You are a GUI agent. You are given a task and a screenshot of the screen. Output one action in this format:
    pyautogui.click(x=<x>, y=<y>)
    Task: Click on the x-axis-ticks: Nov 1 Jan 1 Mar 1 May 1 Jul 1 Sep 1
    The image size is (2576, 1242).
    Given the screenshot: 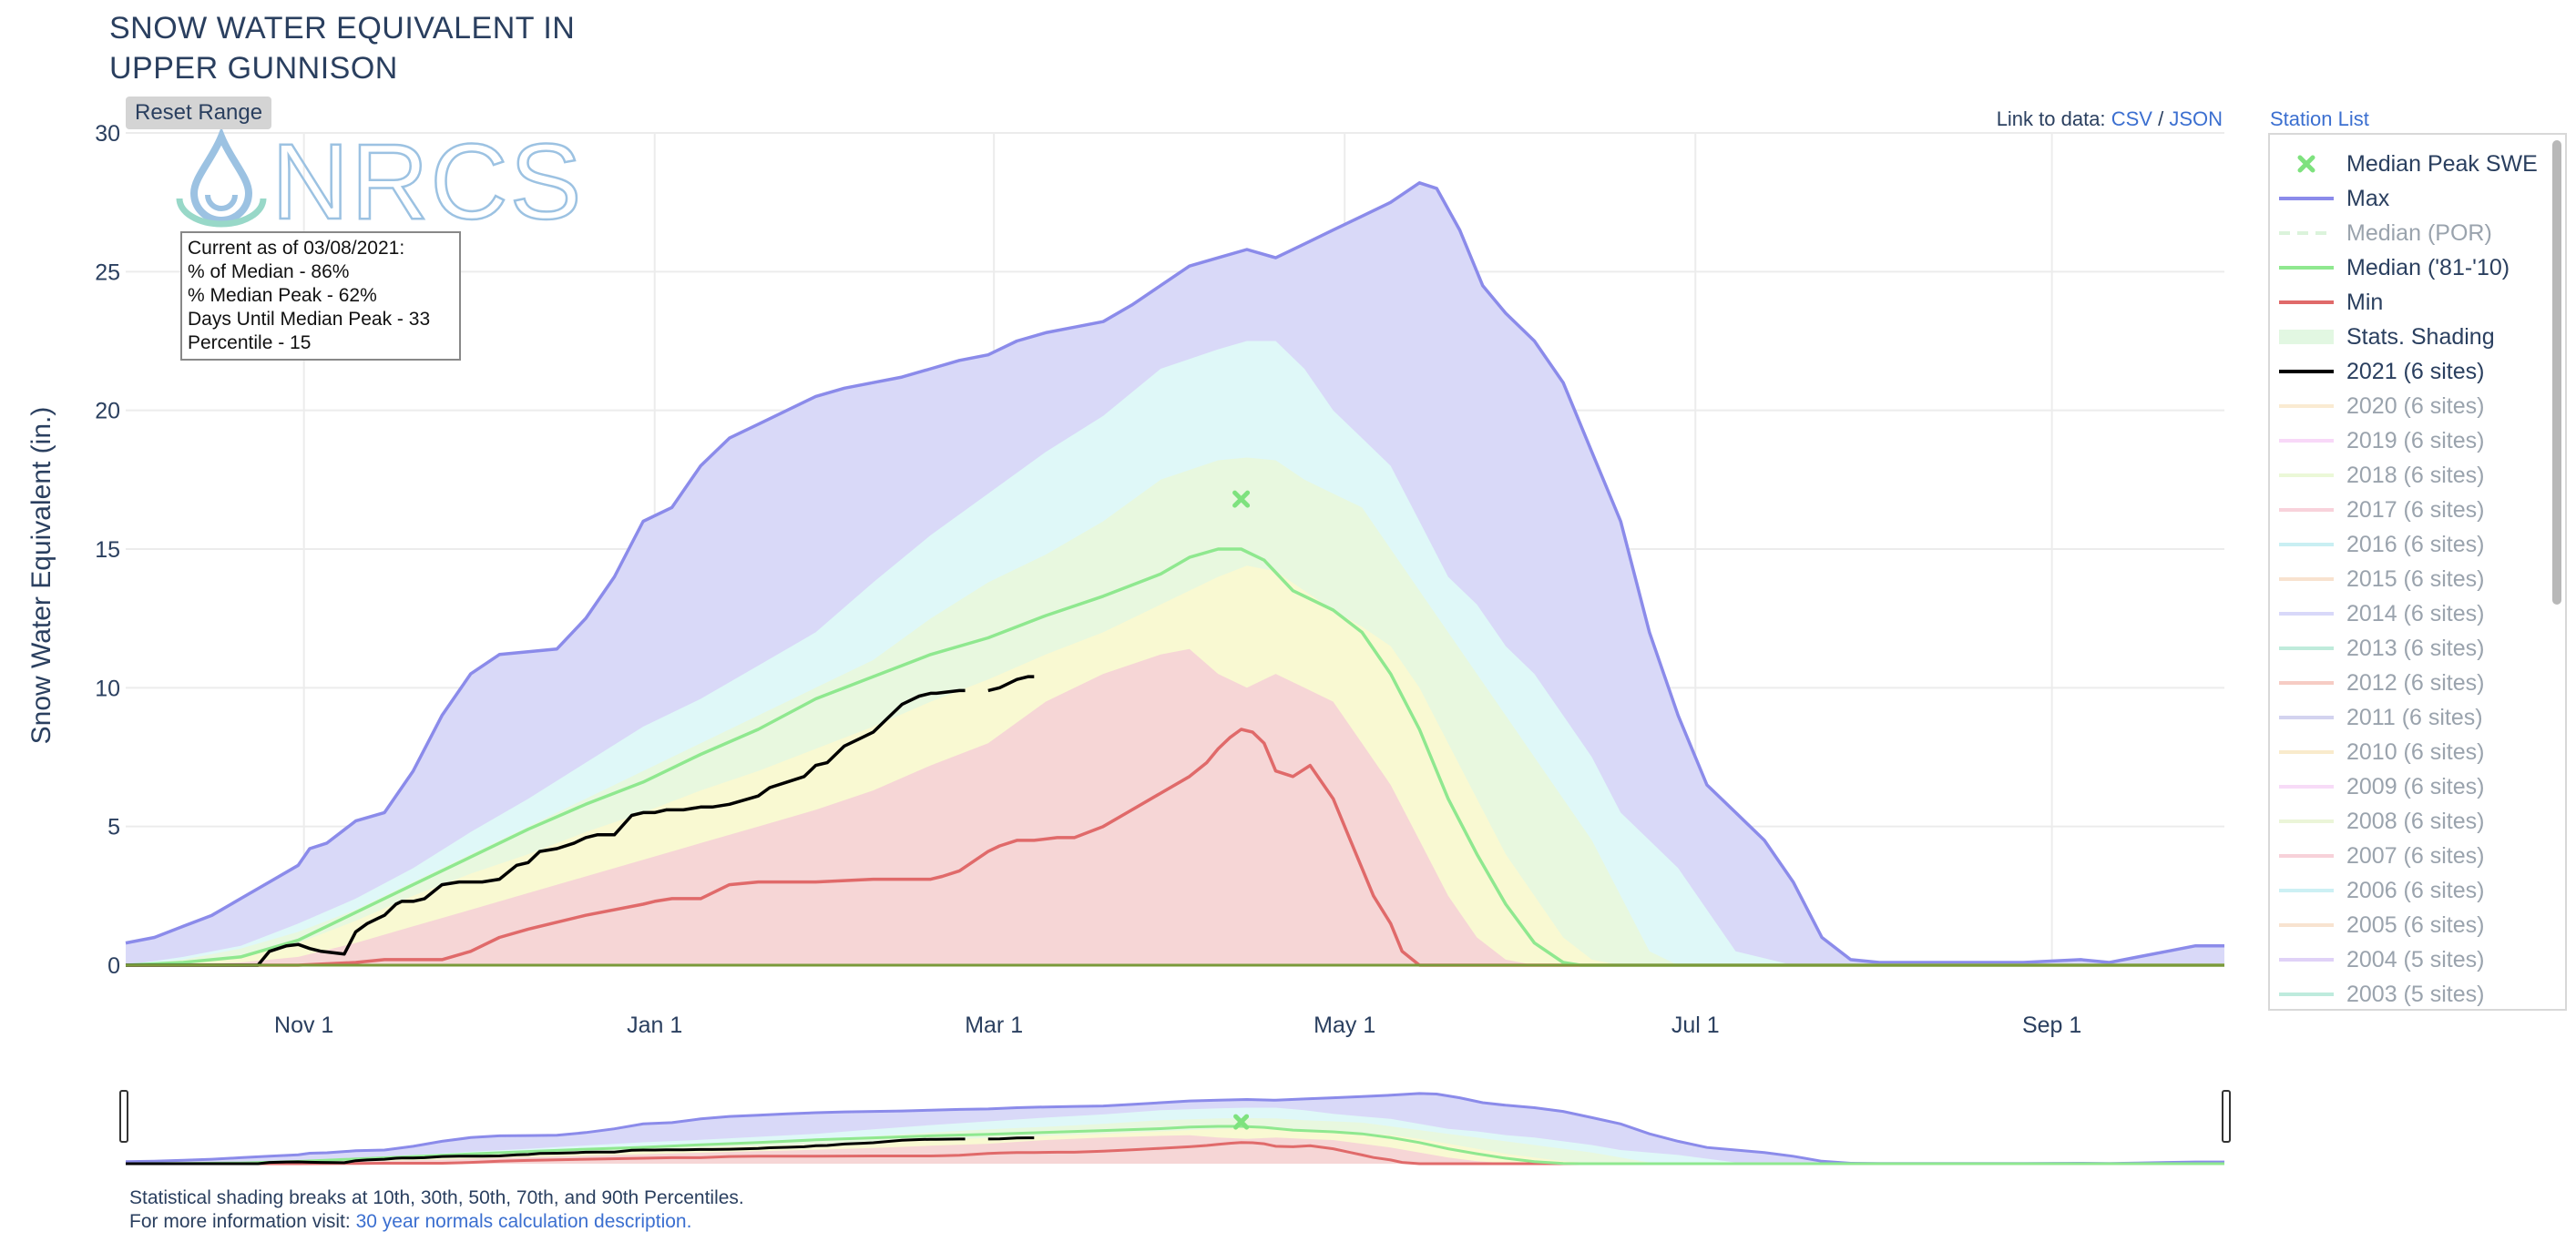 What is the action you would take?
    pyautogui.click(x=1177, y=1025)
    